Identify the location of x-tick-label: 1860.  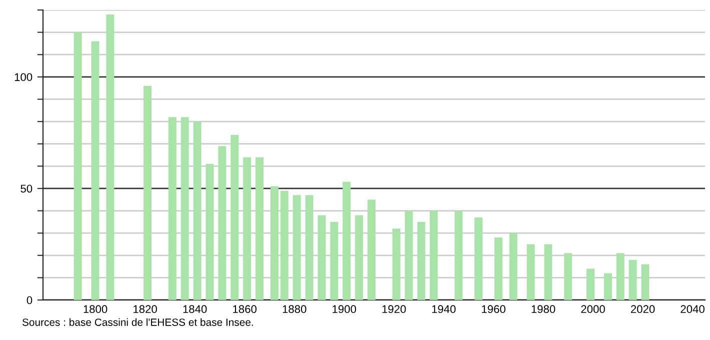
(245, 309).